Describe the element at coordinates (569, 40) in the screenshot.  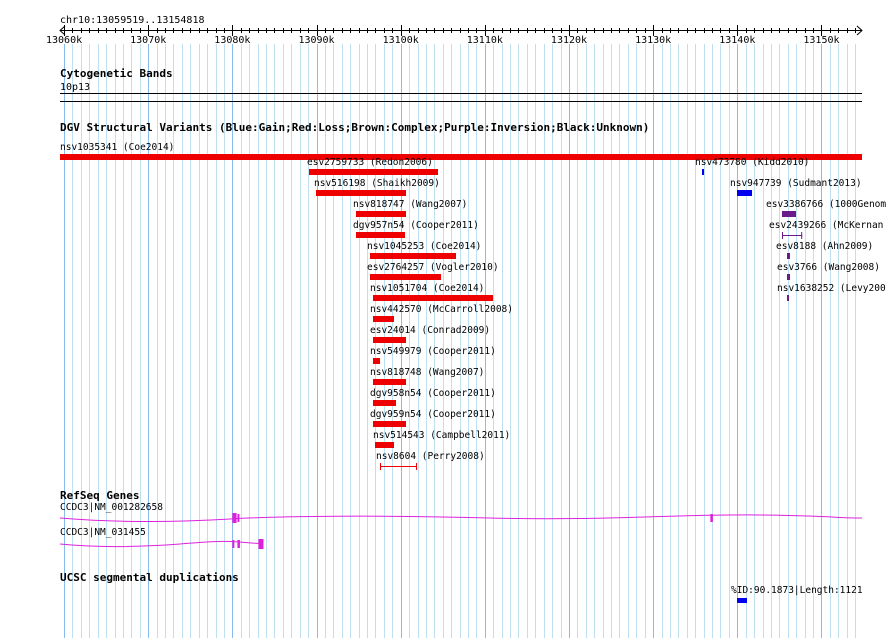
I see `ruler-tick-label: 13120k` at that location.